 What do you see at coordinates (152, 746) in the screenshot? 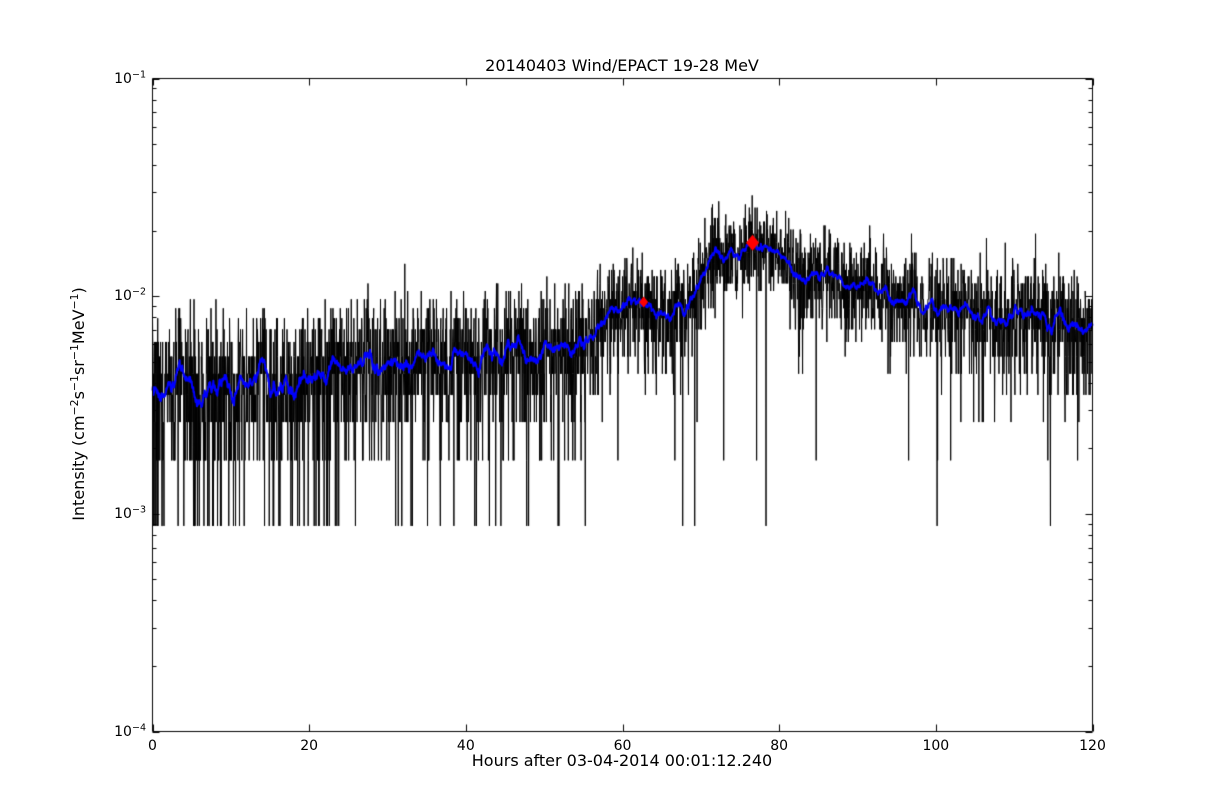
I see `x-tick-label: 0` at bounding box center [152, 746].